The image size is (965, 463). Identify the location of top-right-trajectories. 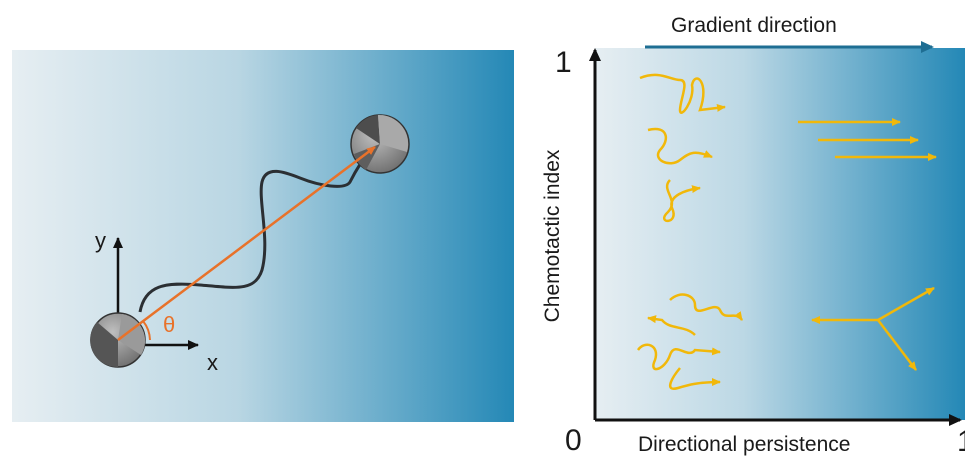
(867, 139).